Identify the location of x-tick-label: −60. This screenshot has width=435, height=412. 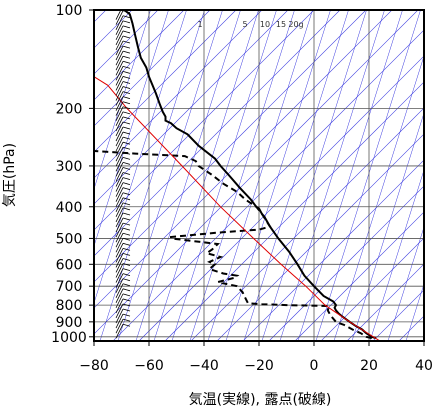
(149, 366).